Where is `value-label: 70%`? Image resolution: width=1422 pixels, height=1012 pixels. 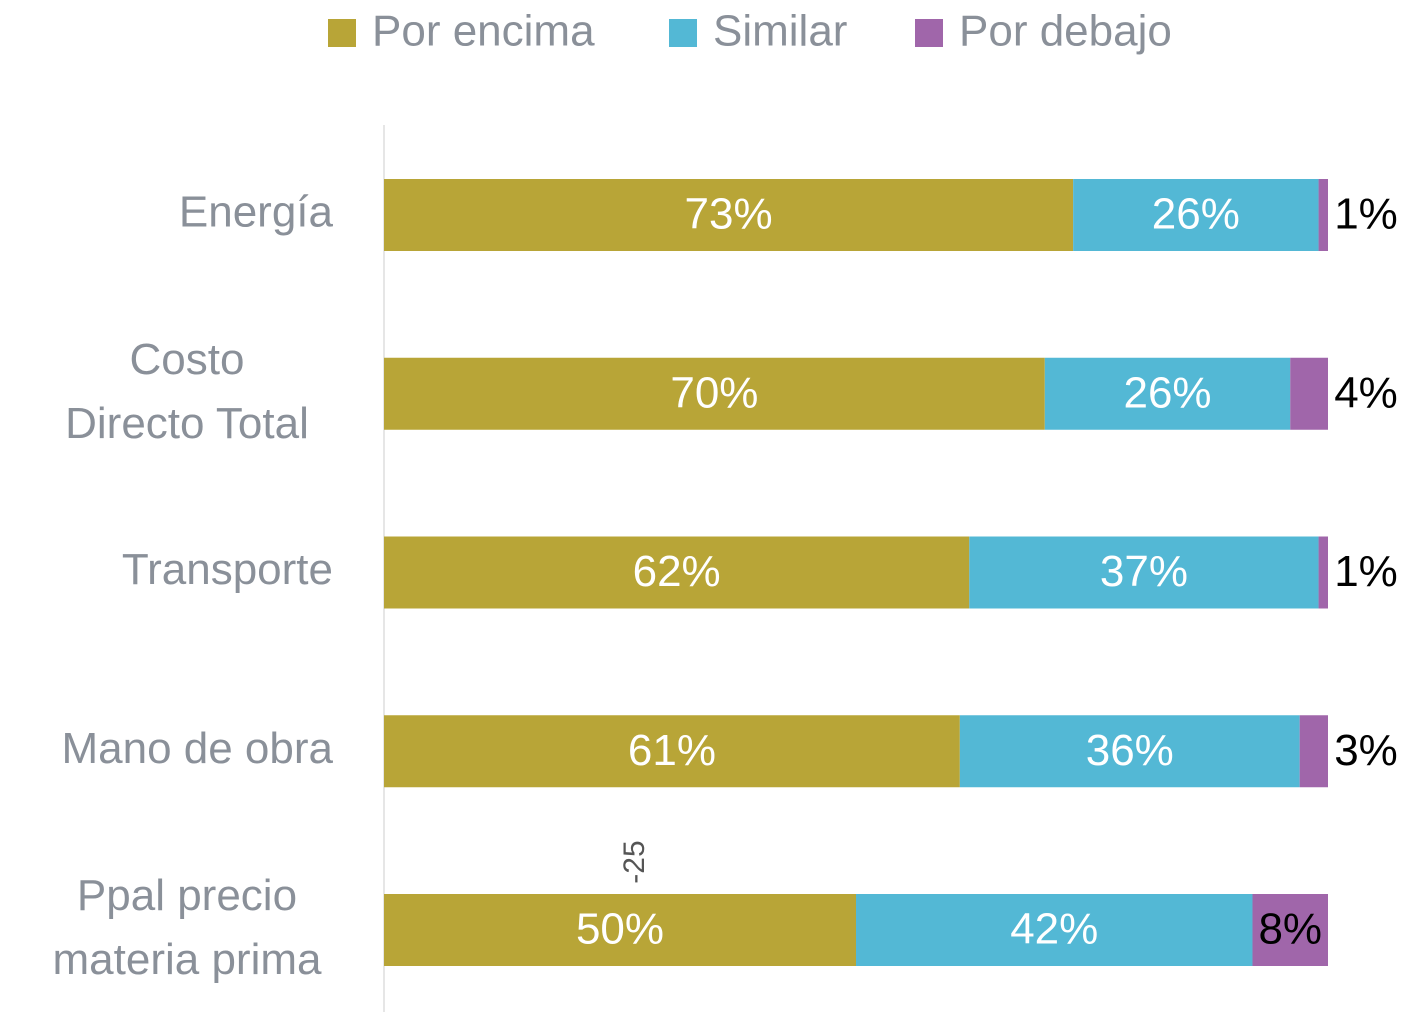 value-label: 70% is located at coordinates (714, 392).